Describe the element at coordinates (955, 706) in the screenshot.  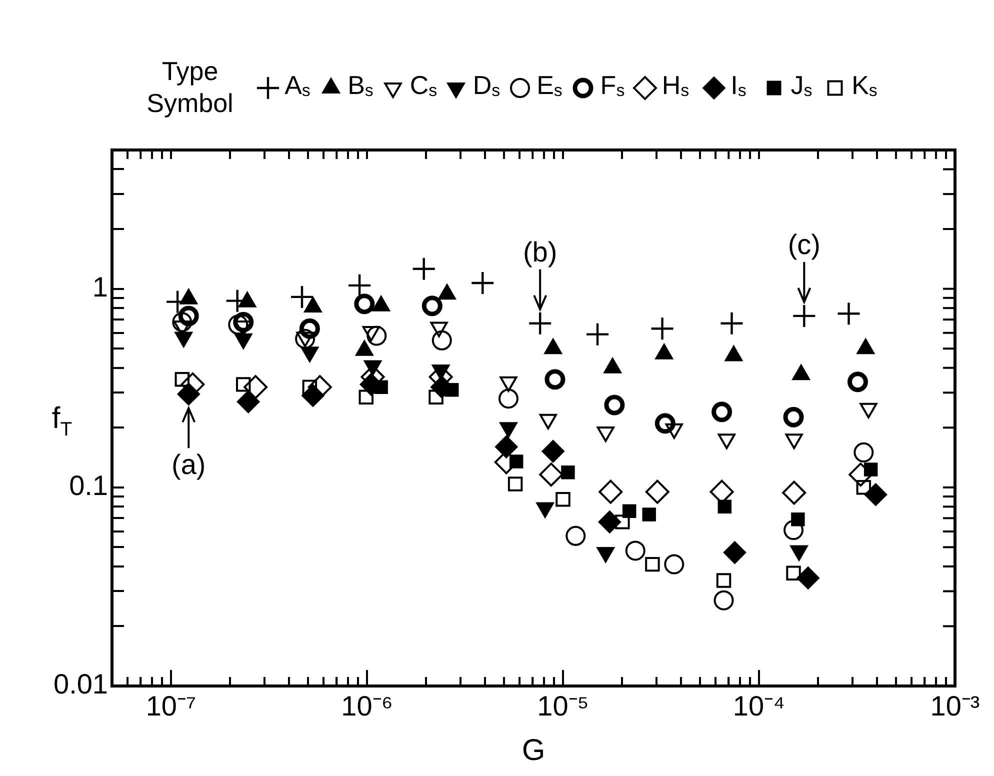
I see `x-tick-label: 10⁻³` at that location.